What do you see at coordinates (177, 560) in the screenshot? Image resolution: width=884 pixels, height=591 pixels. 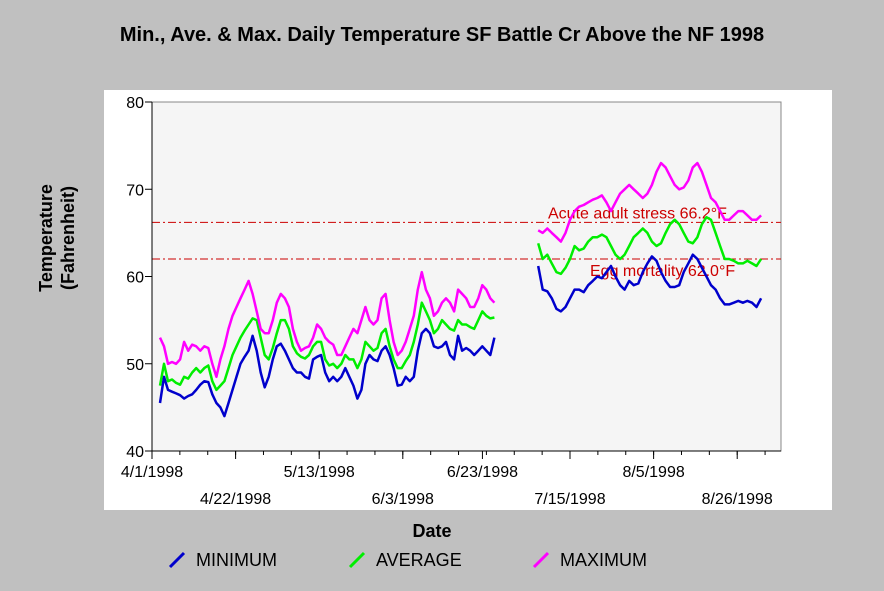 I see `legend-swatch-minimum` at bounding box center [177, 560].